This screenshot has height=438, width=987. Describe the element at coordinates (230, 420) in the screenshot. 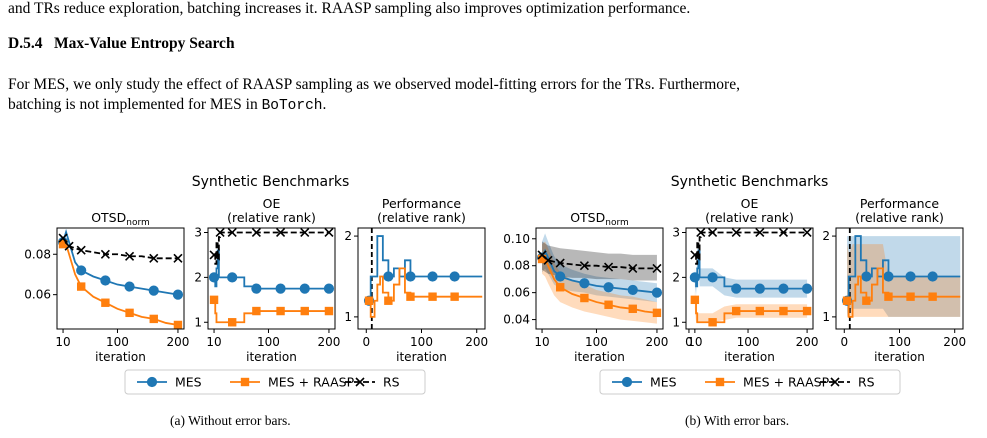

I see `caption-a: (a) Without error bars.` at that location.